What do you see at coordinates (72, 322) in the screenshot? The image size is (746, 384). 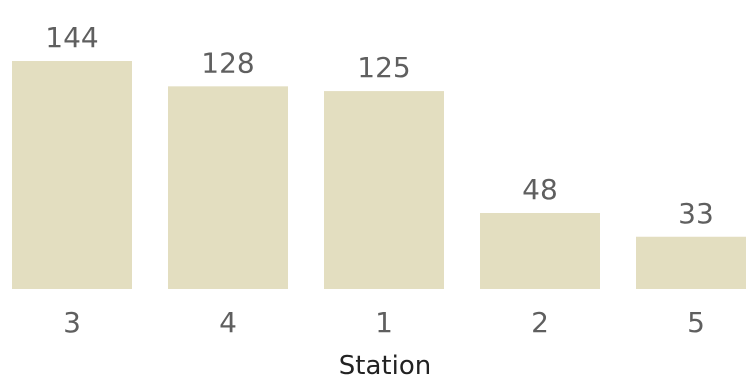 I see `x-tick-label-3: 3` at bounding box center [72, 322].